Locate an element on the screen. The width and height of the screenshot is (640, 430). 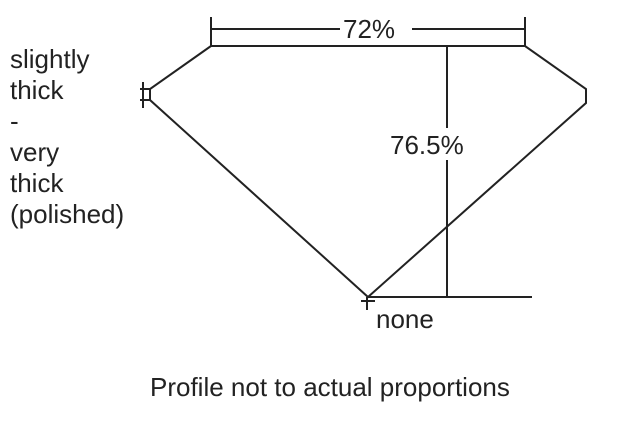
depth-percentage-label: 76.5% is located at coordinates (427, 145).